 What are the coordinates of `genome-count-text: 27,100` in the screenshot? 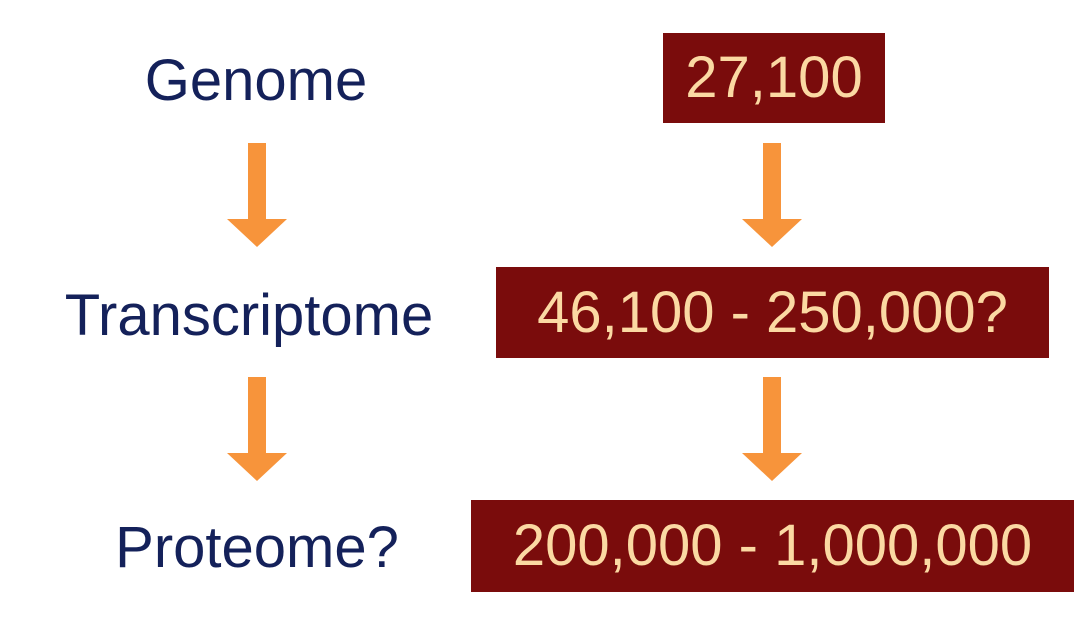 It's located at (774, 77).